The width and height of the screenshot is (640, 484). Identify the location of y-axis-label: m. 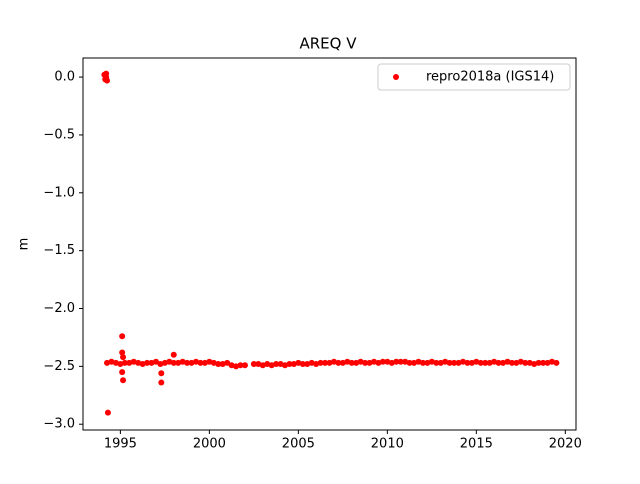
(24, 244).